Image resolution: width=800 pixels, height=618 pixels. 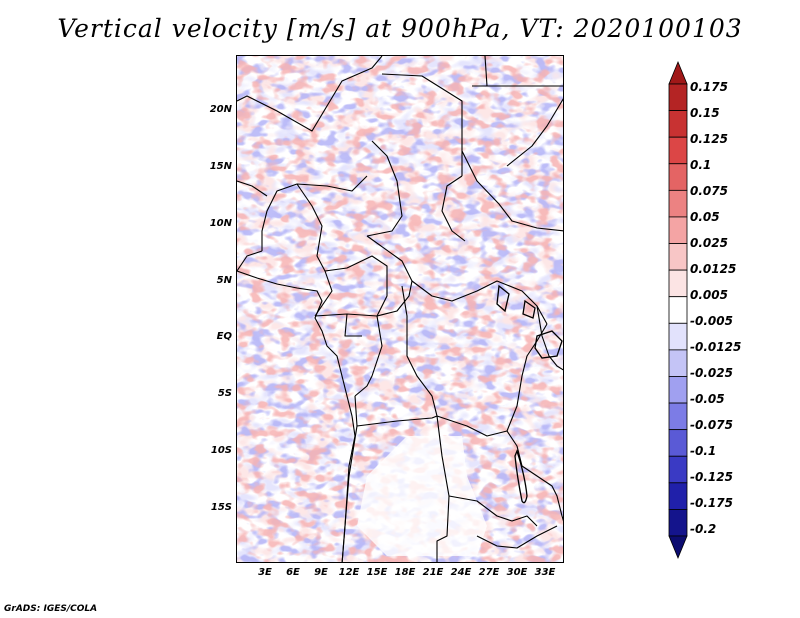 I want to click on lakes, so click(x=529, y=394).